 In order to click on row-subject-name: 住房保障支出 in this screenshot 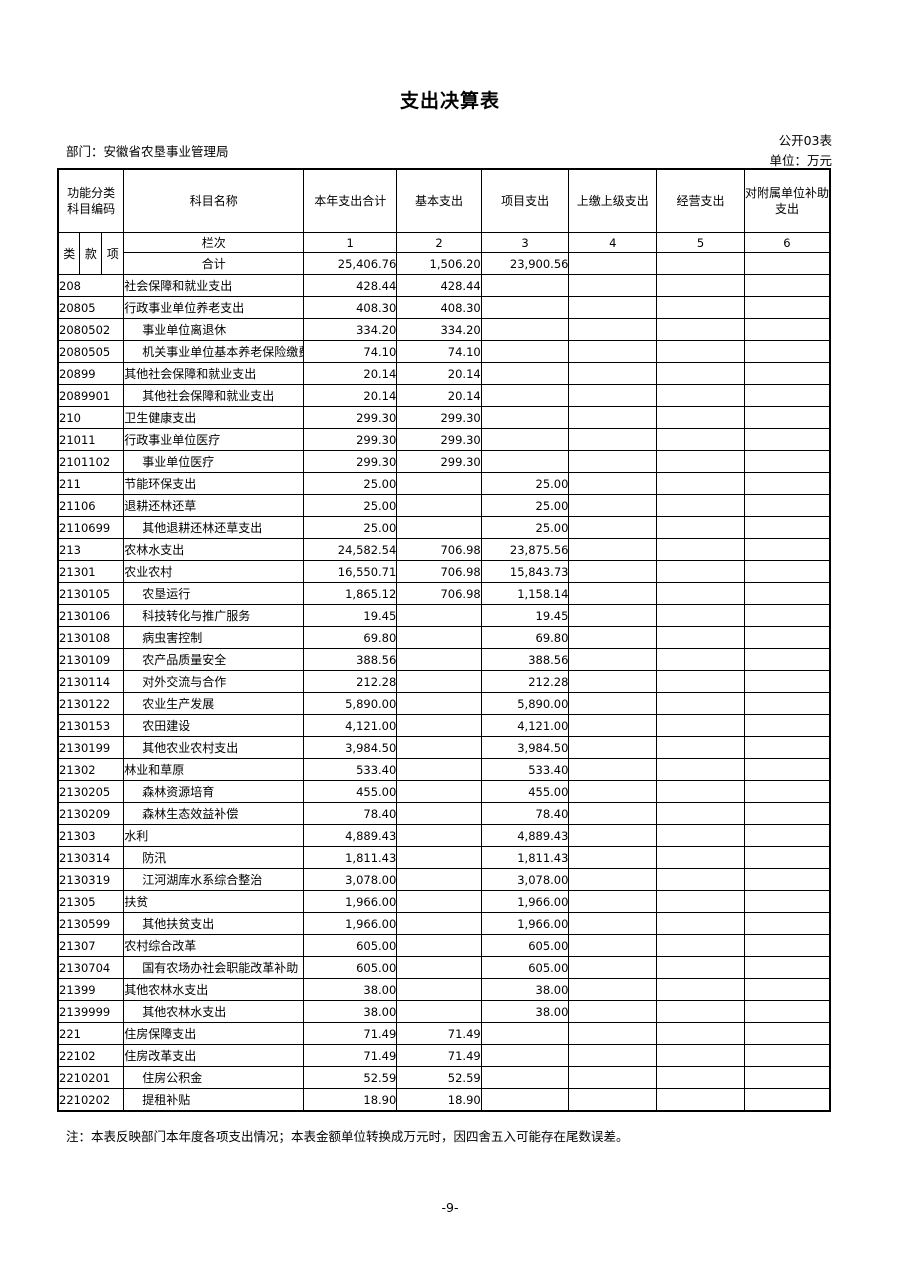, I will do `click(214, 1033)`.